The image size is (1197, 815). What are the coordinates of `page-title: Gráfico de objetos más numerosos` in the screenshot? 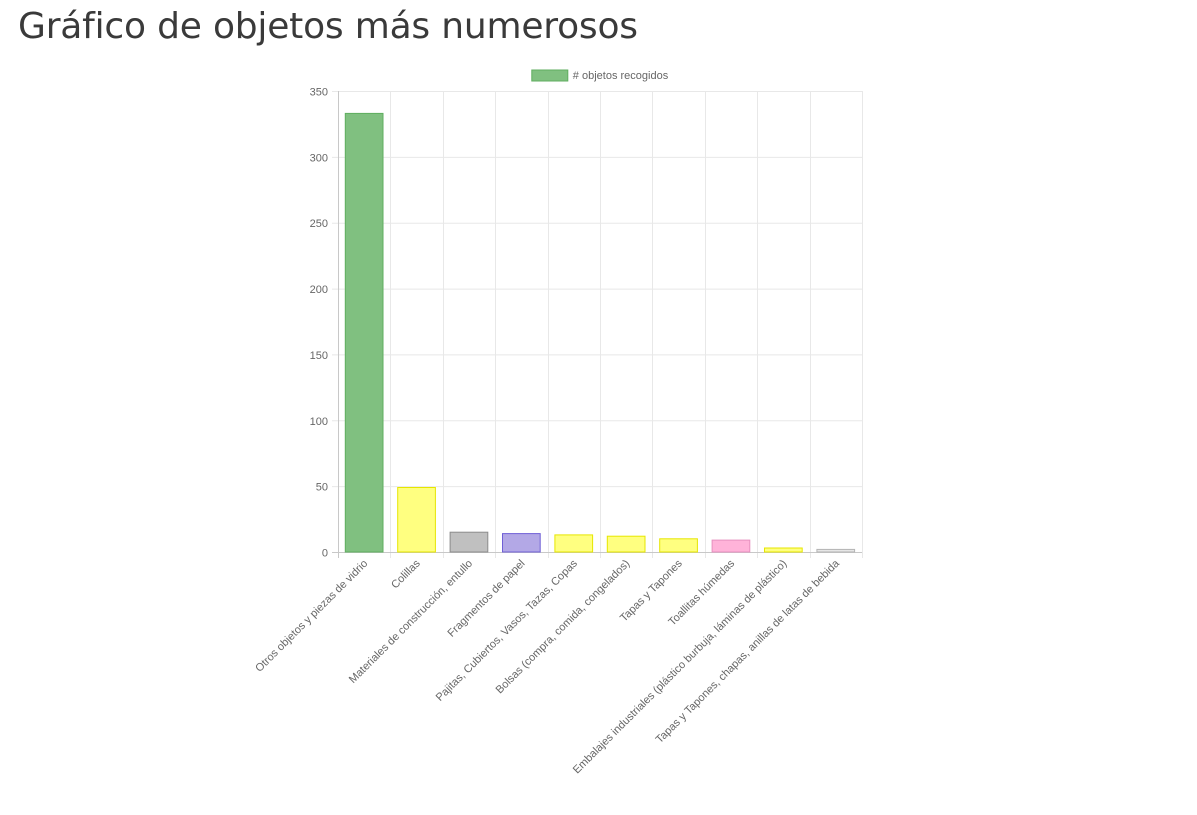 It's located at (328, 26).